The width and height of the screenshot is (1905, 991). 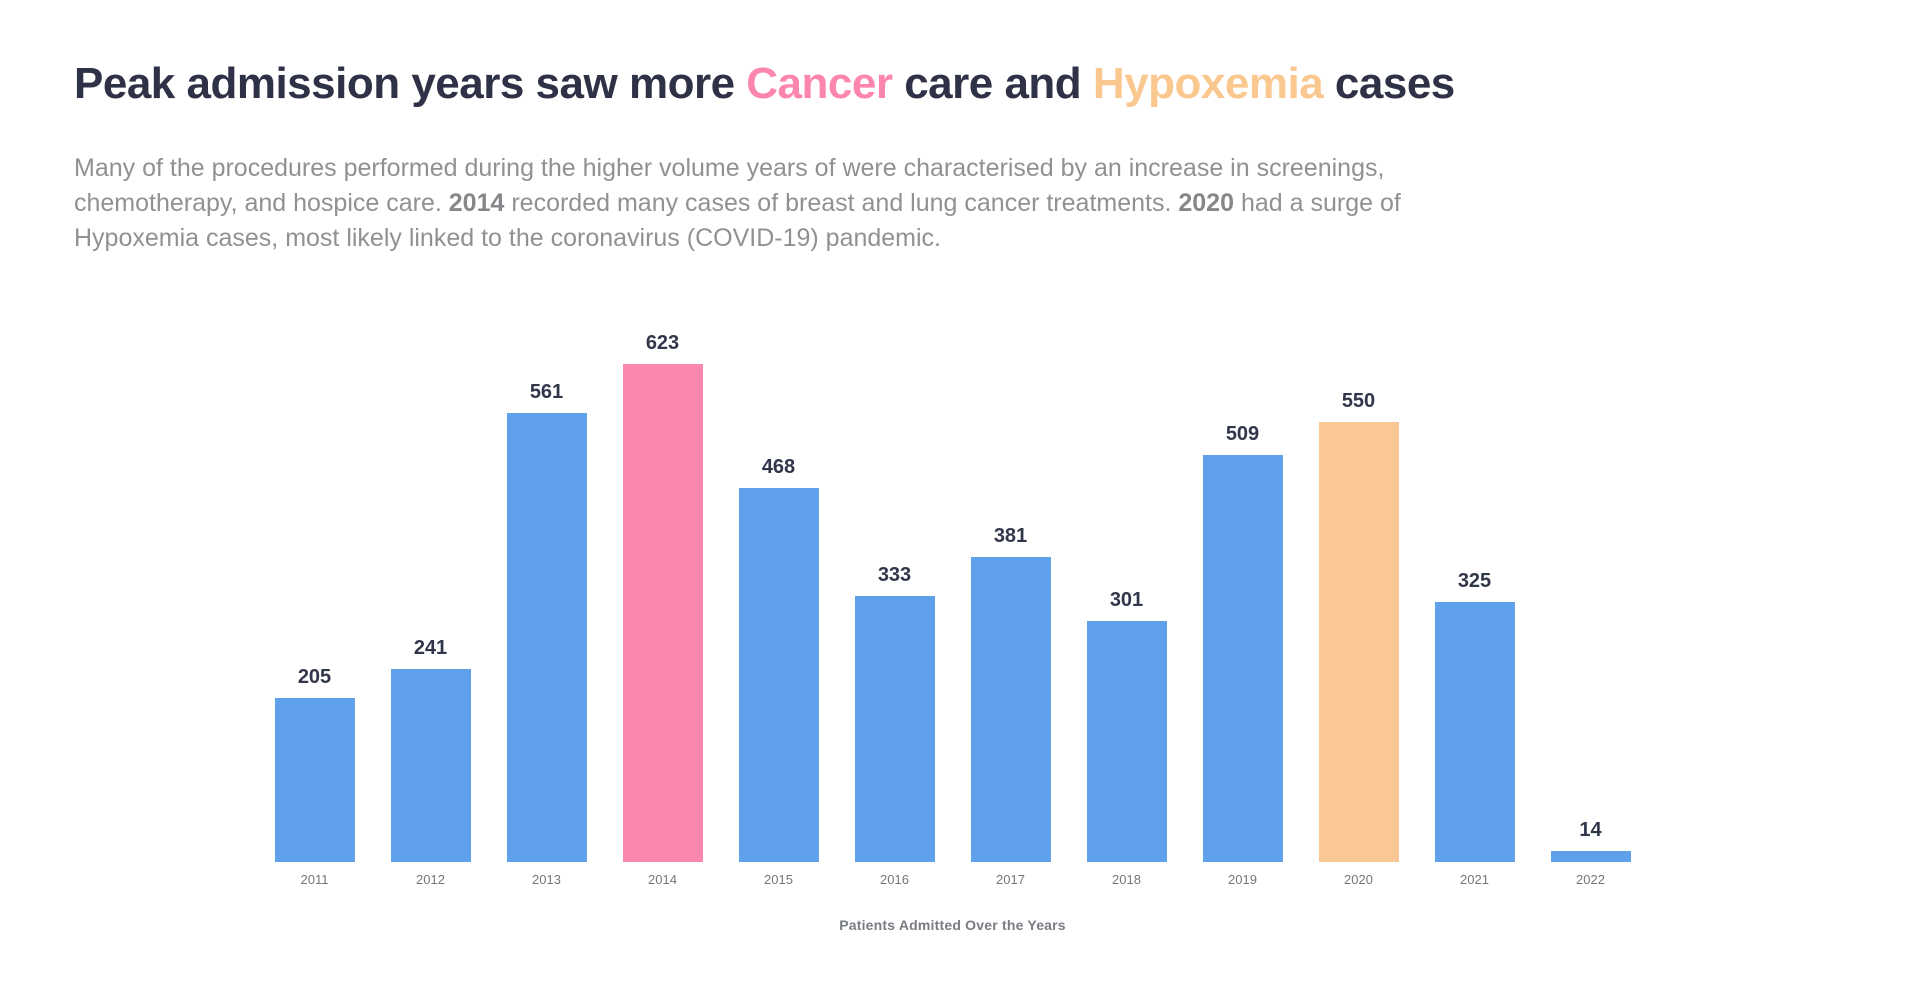 I want to click on bar-2021, so click(x=1474, y=731).